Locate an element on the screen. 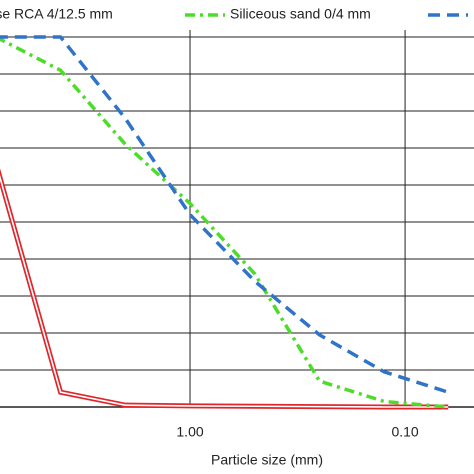 The width and height of the screenshot is (474, 474). x-tick-label: 0.10 is located at coordinates (404, 432).